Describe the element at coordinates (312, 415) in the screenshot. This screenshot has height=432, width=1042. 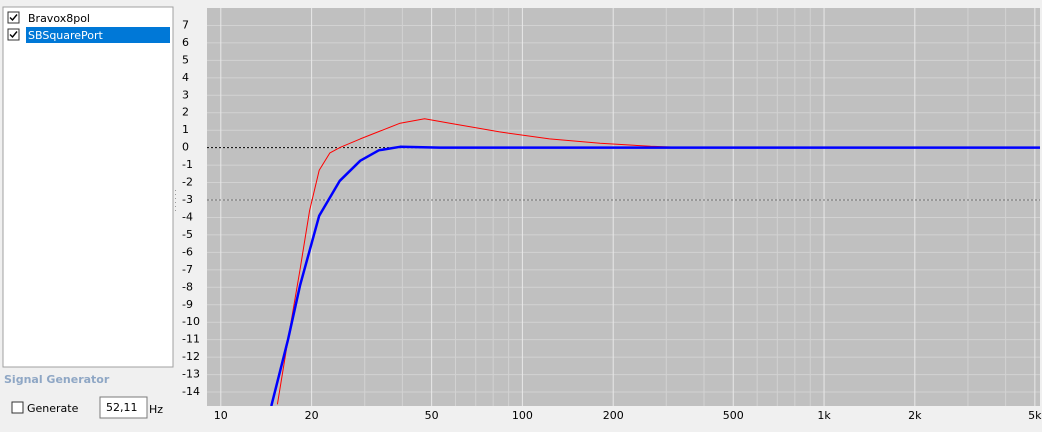
I see `x-tick-label: 20` at that location.